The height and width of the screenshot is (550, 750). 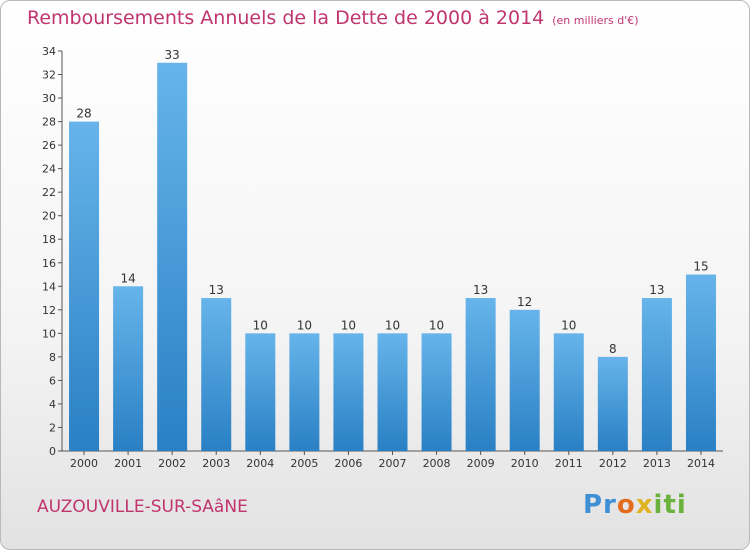 What do you see at coordinates (172, 463) in the screenshot?
I see `x-tick-label: 2002` at bounding box center [172, 463].